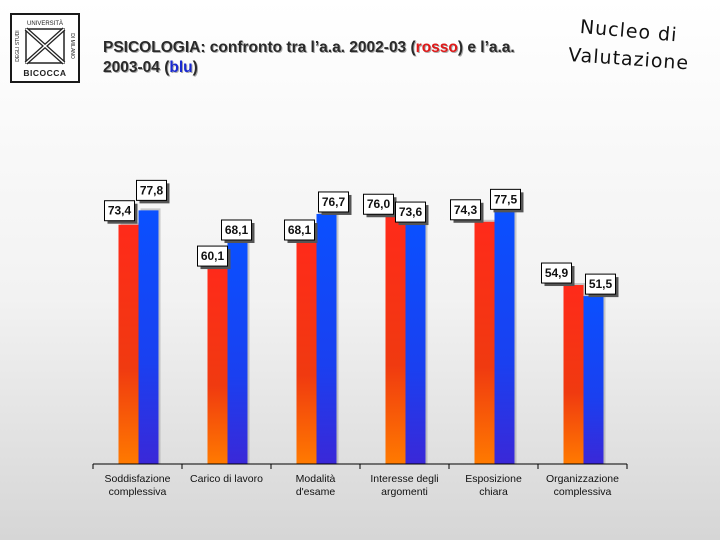  I want to click on data-label-text: 60,1, so click(213, 256).